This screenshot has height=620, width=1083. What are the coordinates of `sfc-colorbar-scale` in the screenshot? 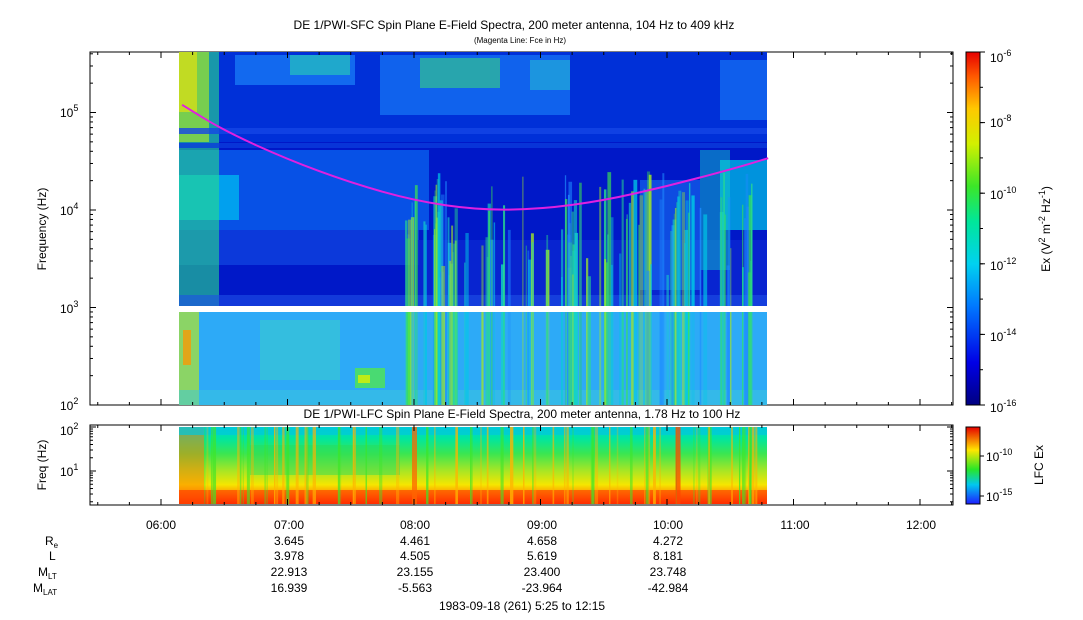 It's located at (973, 228).